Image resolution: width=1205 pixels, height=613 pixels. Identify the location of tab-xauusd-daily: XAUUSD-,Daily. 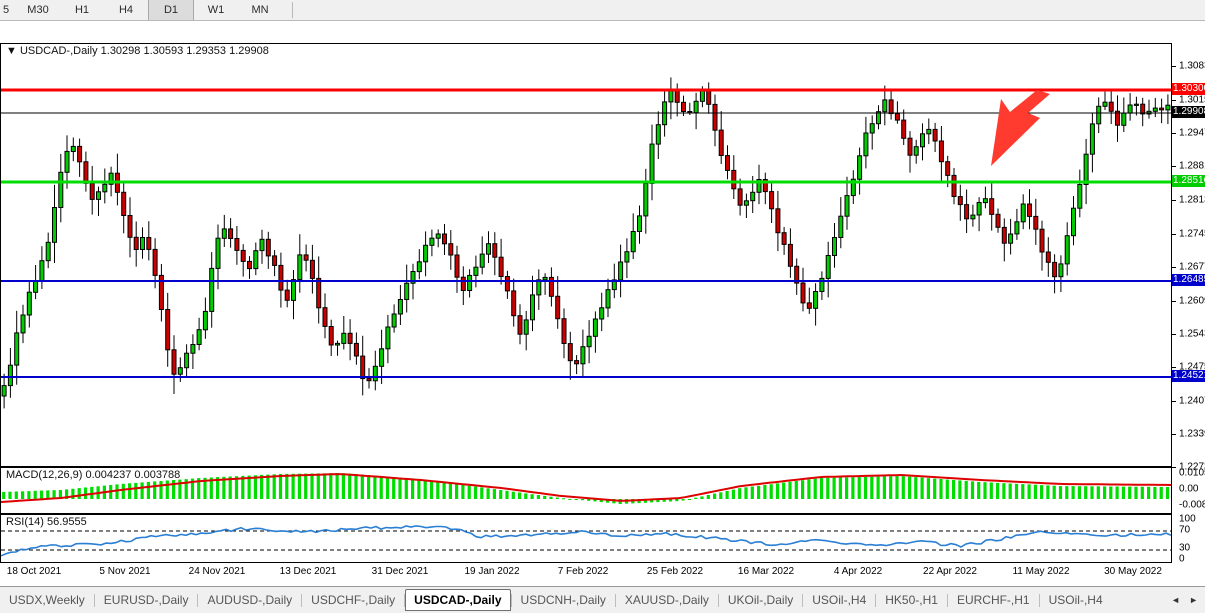
(666, 600).